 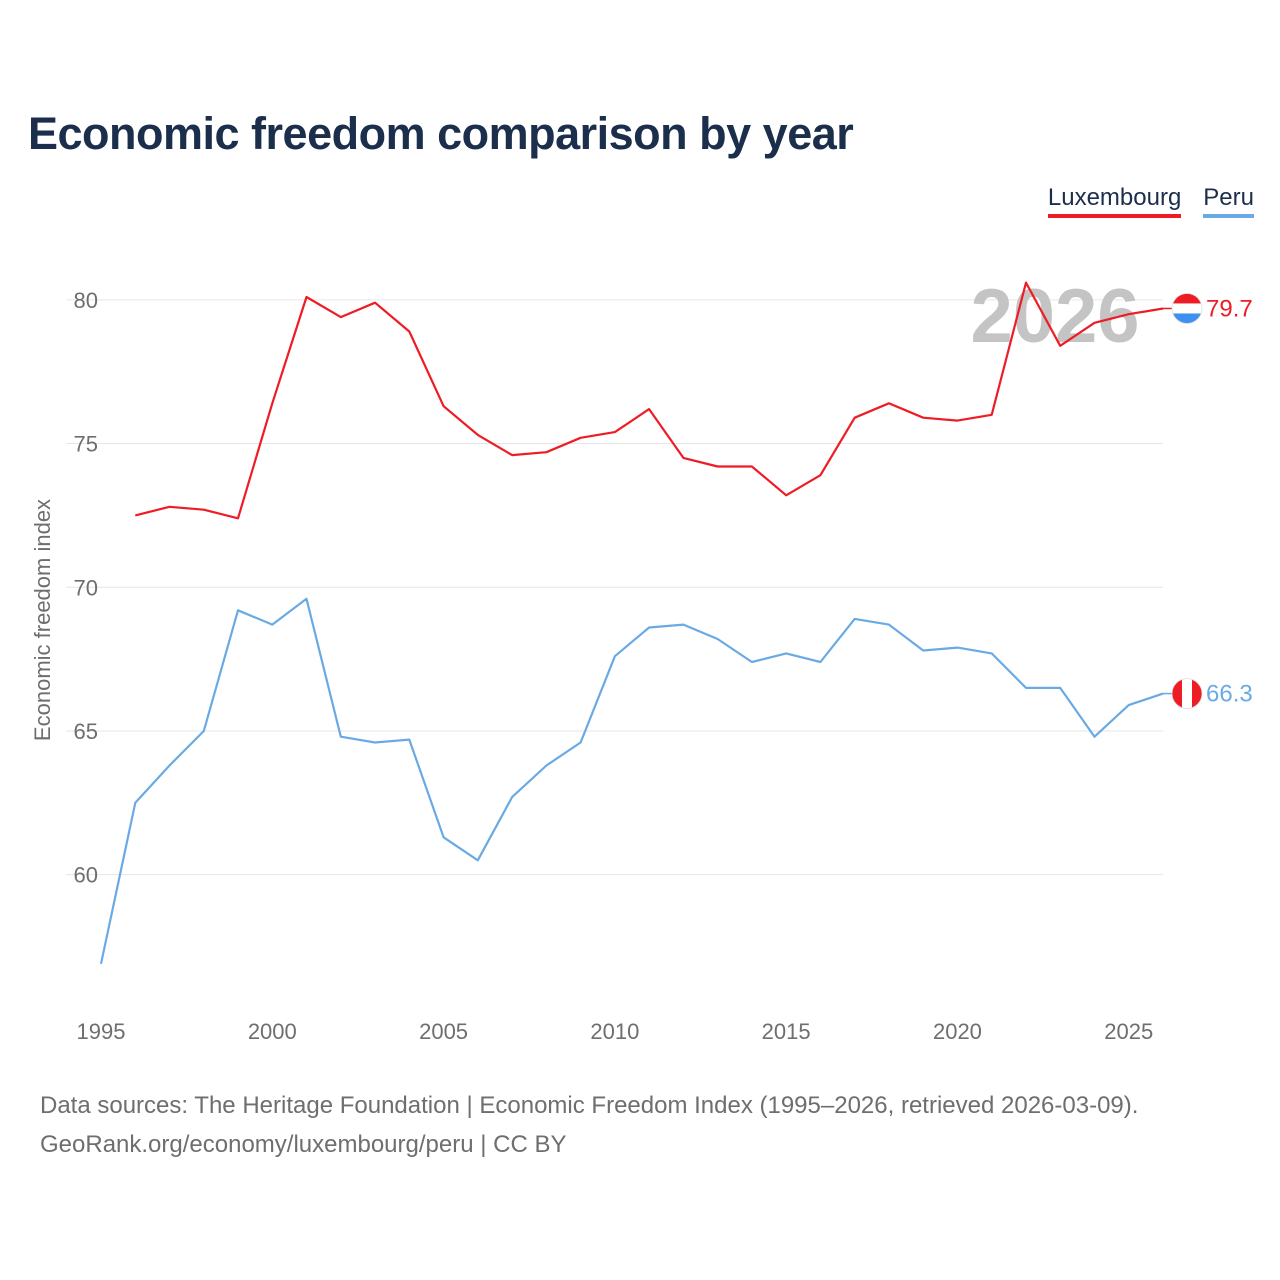 I want to click on point-luxembourg-2001, so click(x=307, y=297).